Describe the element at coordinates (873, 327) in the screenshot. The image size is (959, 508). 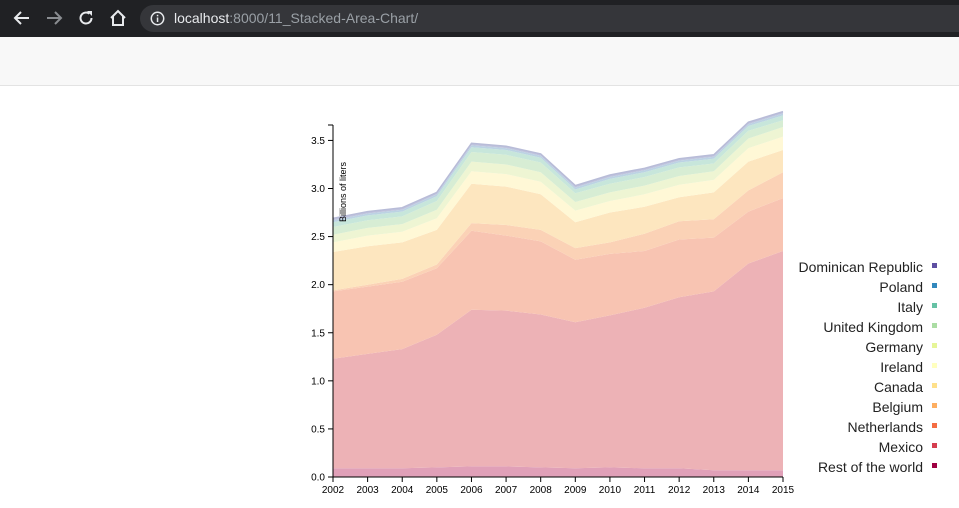
I see `legend-label: United Kingdom` at that location.